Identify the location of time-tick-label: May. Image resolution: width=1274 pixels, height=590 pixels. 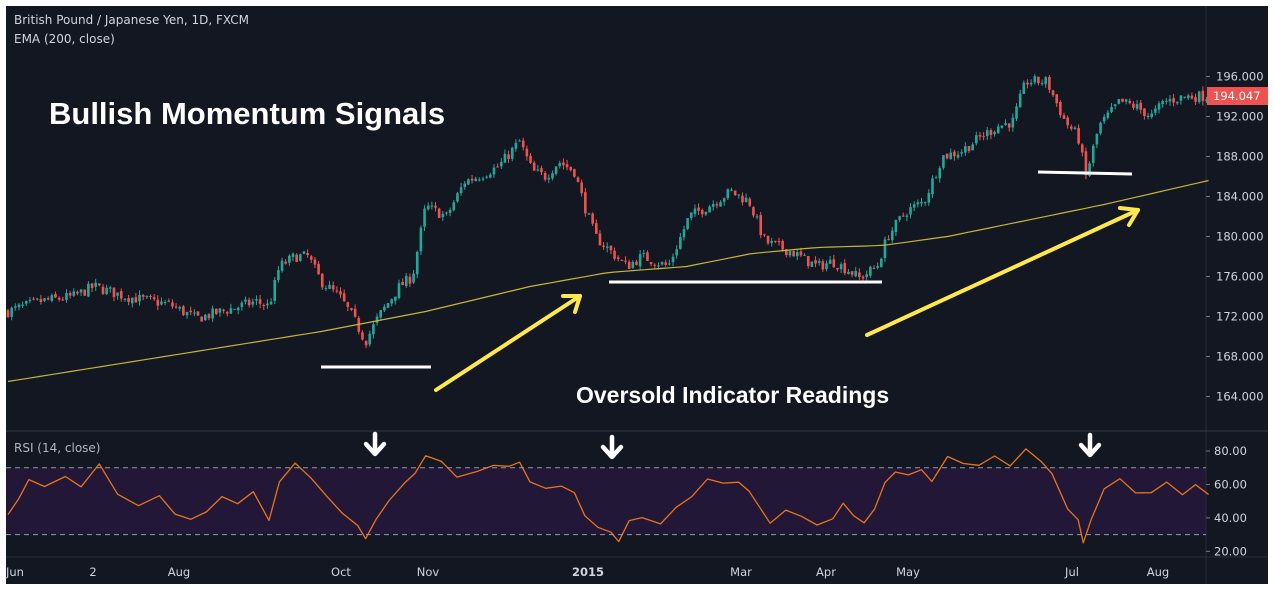
(908, 572).